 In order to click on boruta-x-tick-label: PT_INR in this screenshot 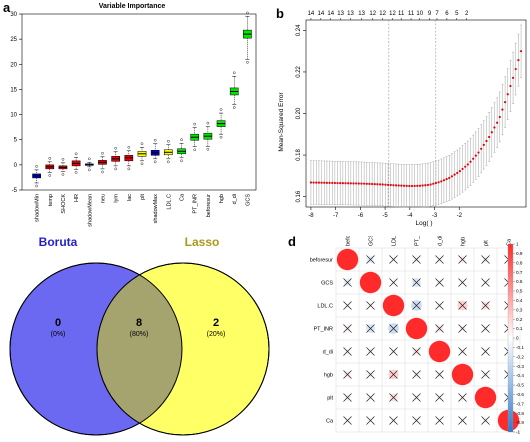, I will do `click(196, 204)`.